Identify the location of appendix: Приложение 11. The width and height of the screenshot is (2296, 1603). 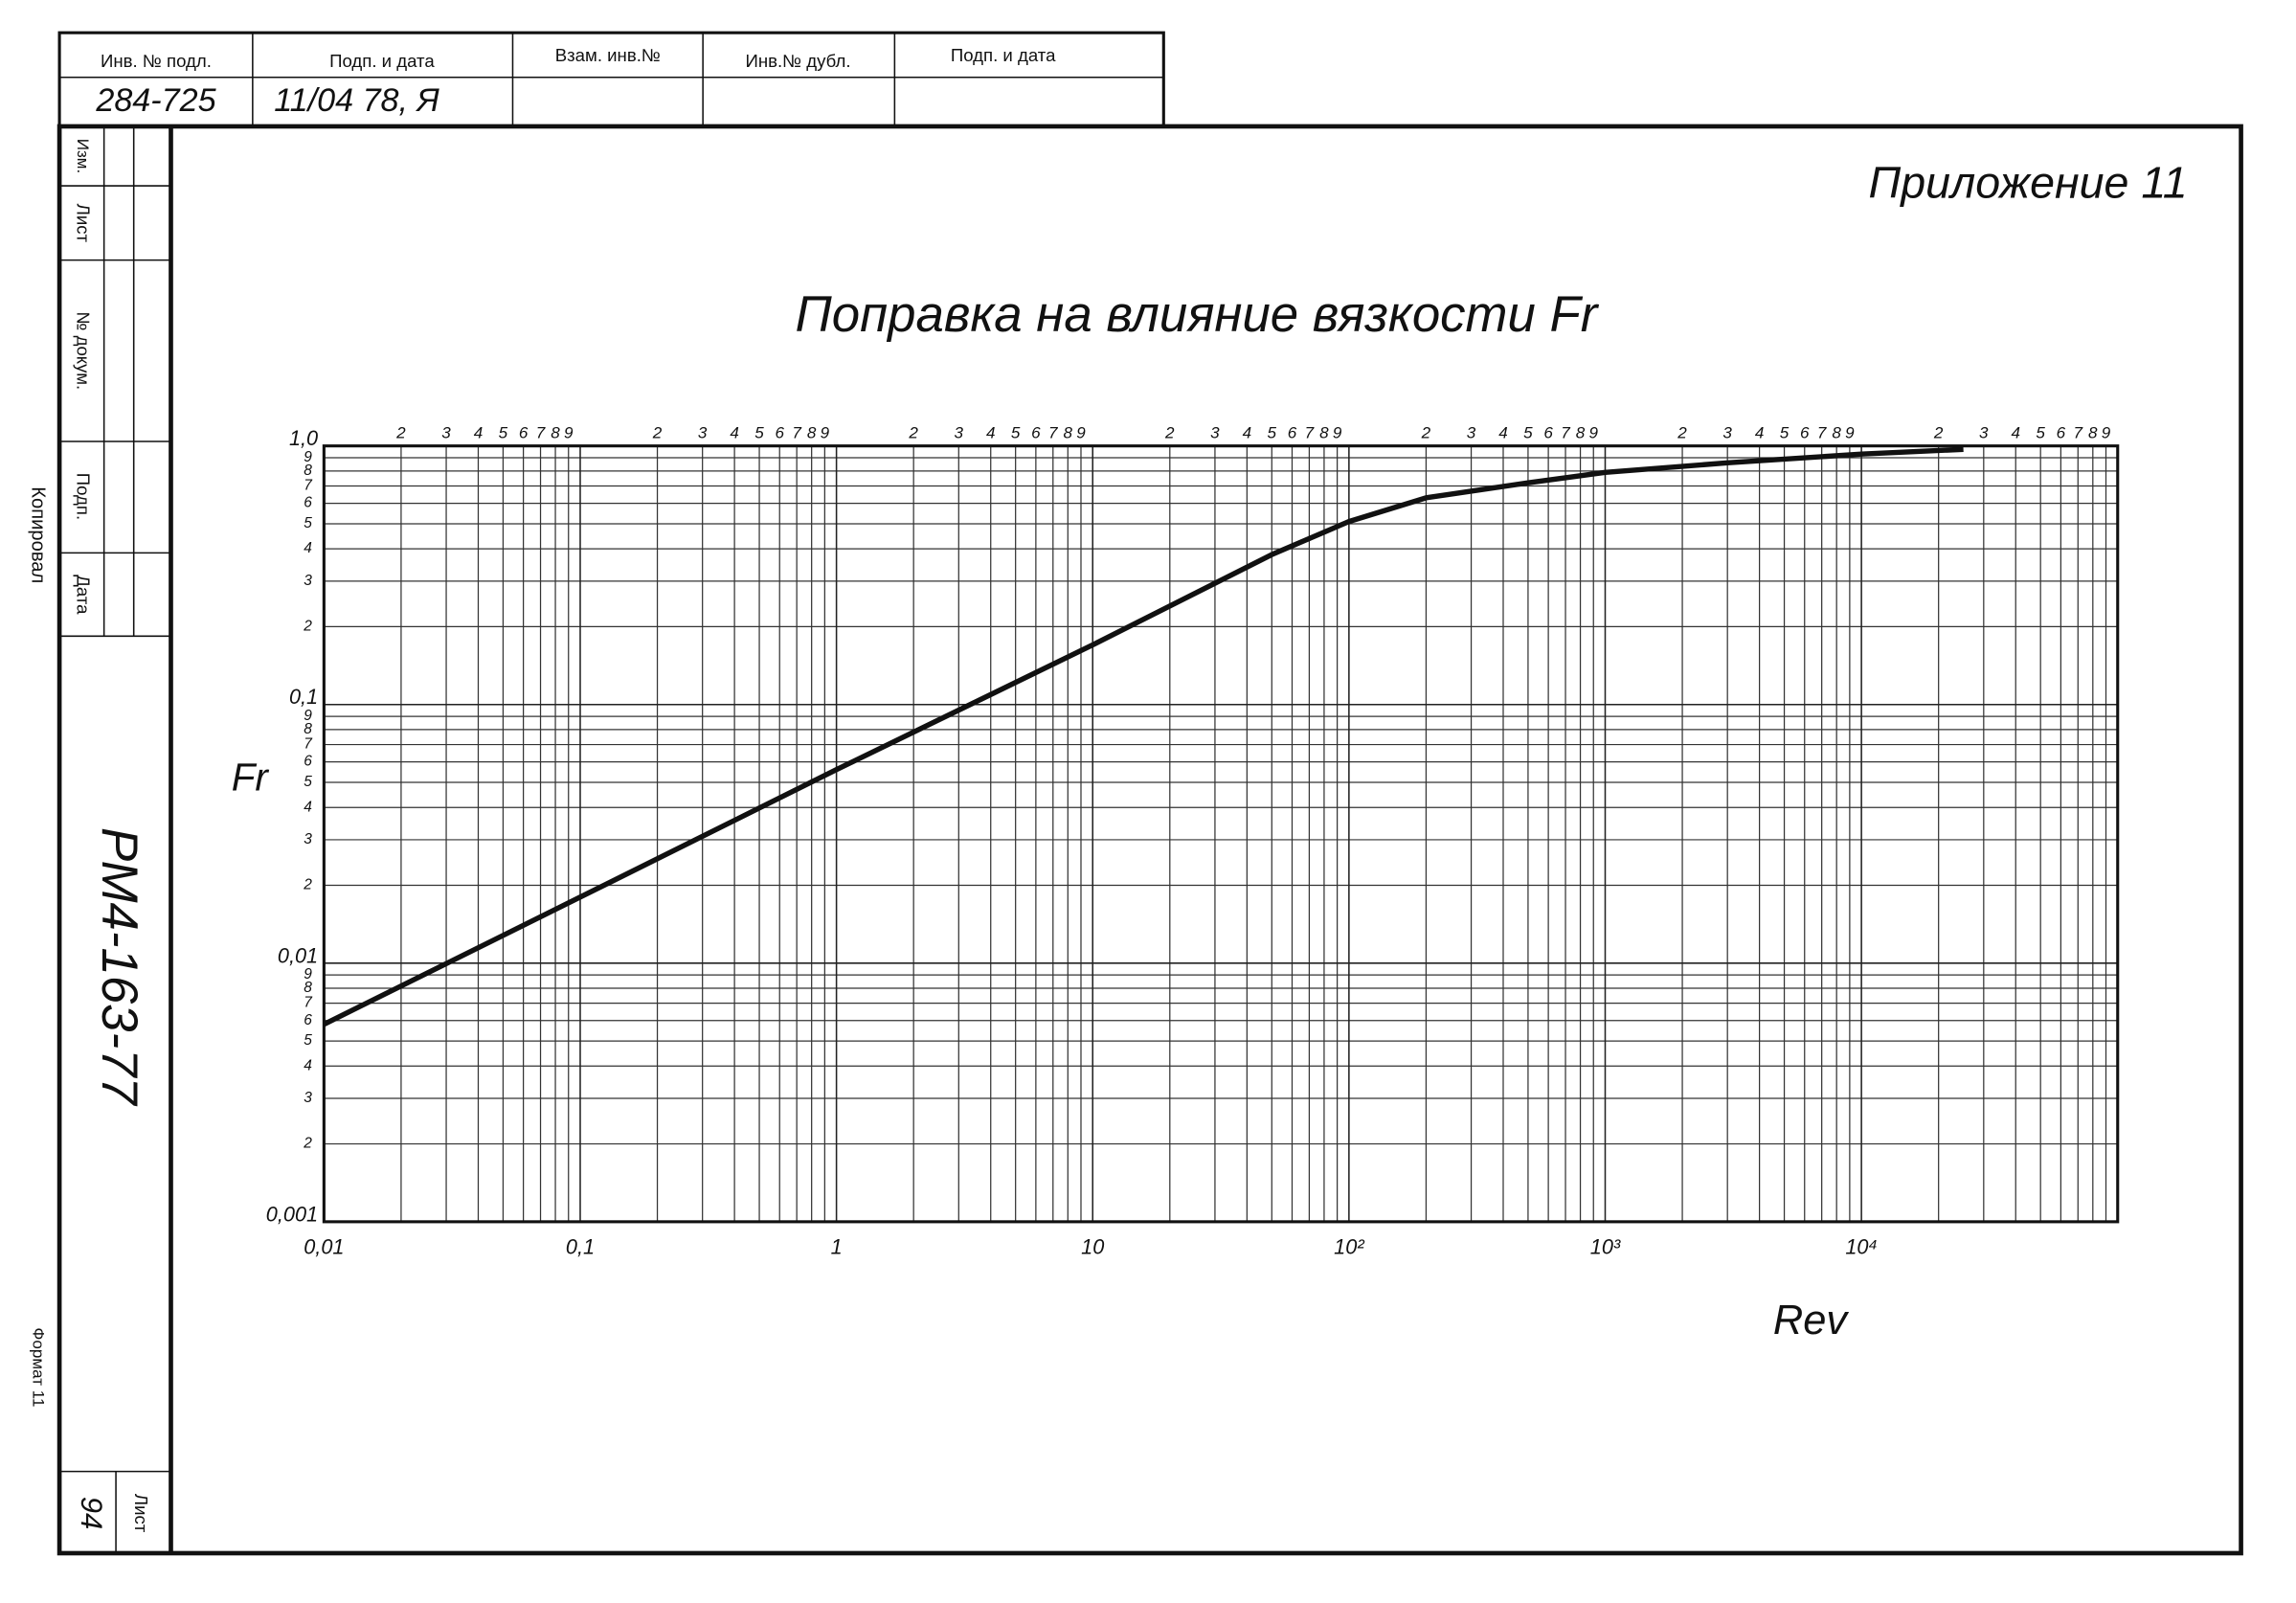
(2028, 182).